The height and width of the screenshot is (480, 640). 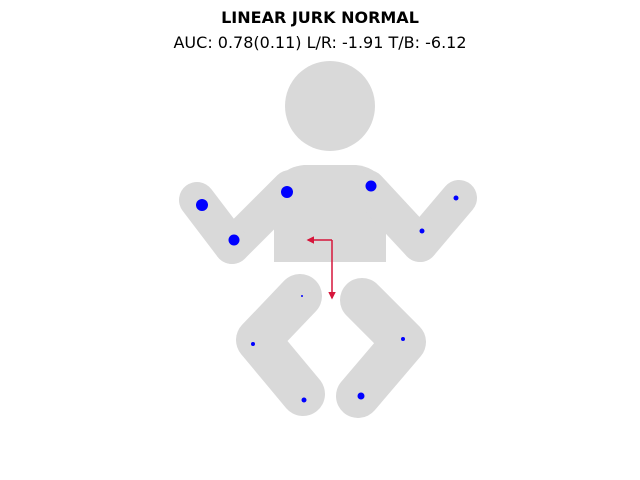 I want to click on marker-right-elbow, so click(x=422, y=231).